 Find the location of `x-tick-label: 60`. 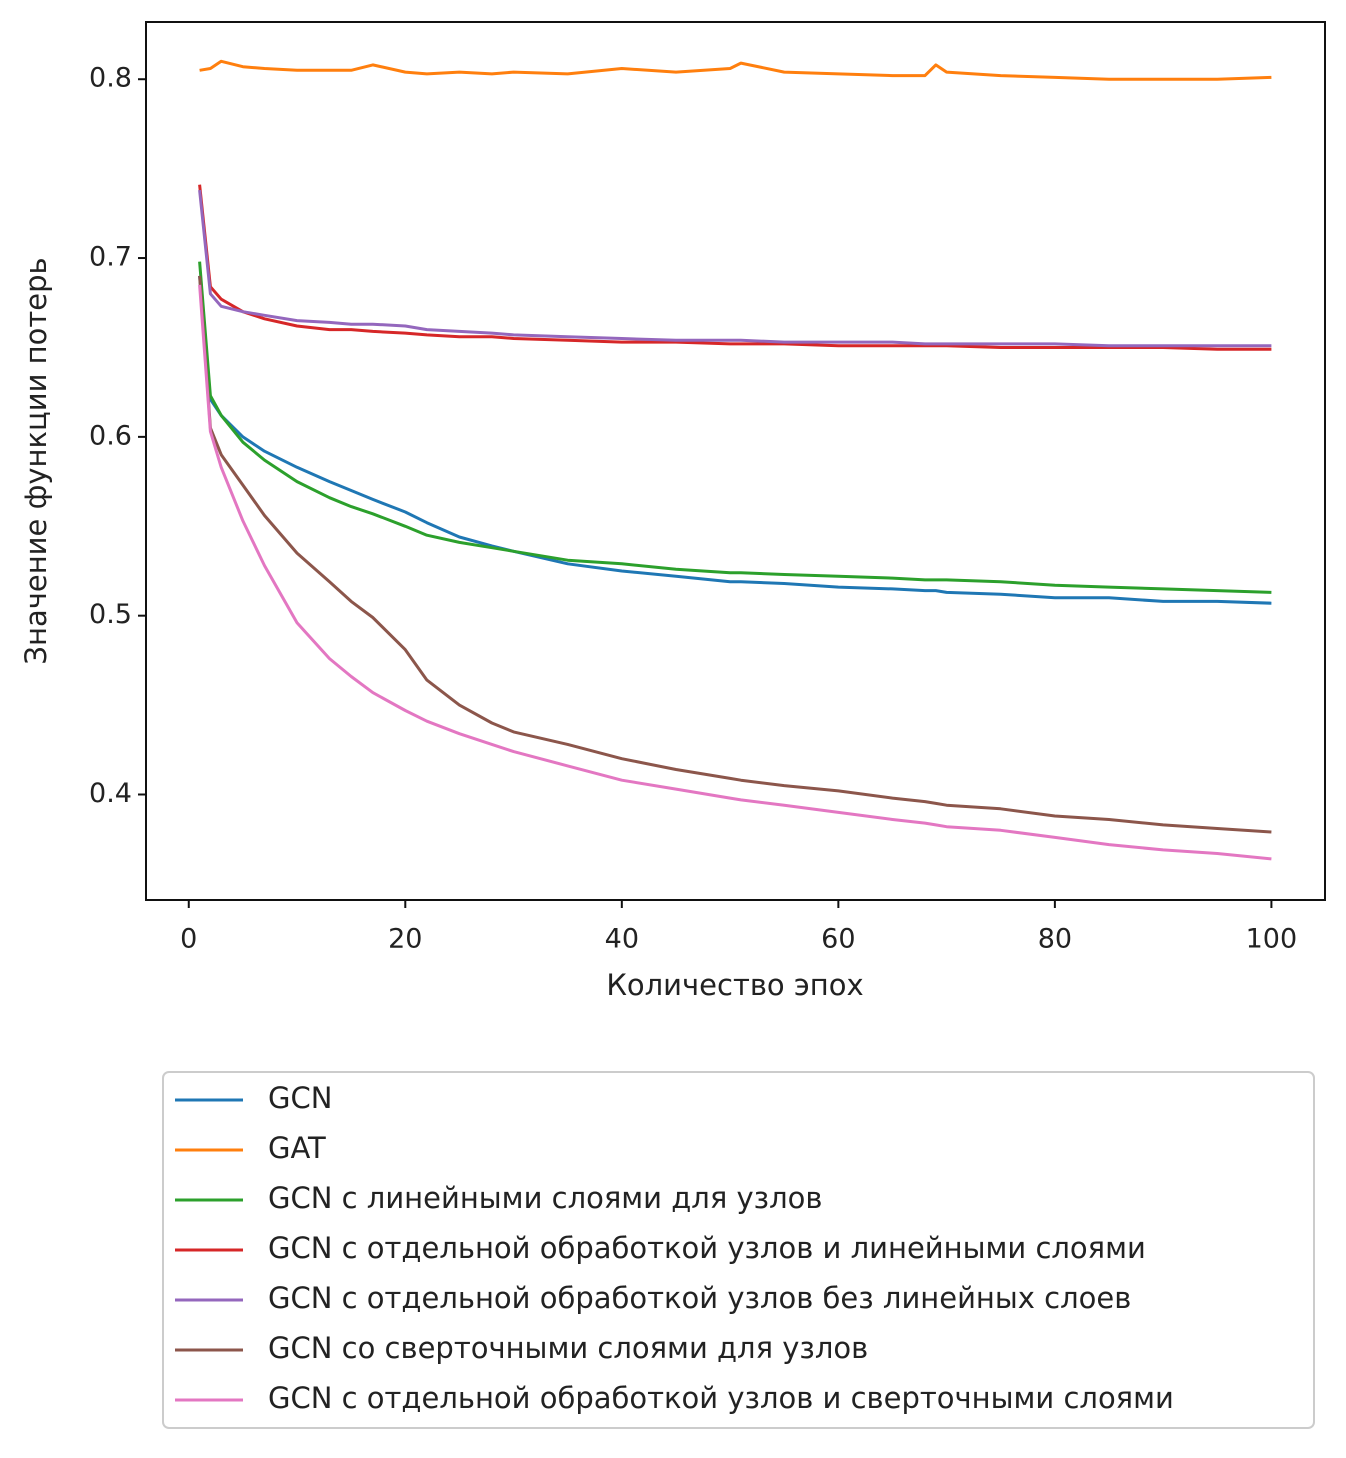

x-tick-label: 60 is located at coordinates (838, 939).